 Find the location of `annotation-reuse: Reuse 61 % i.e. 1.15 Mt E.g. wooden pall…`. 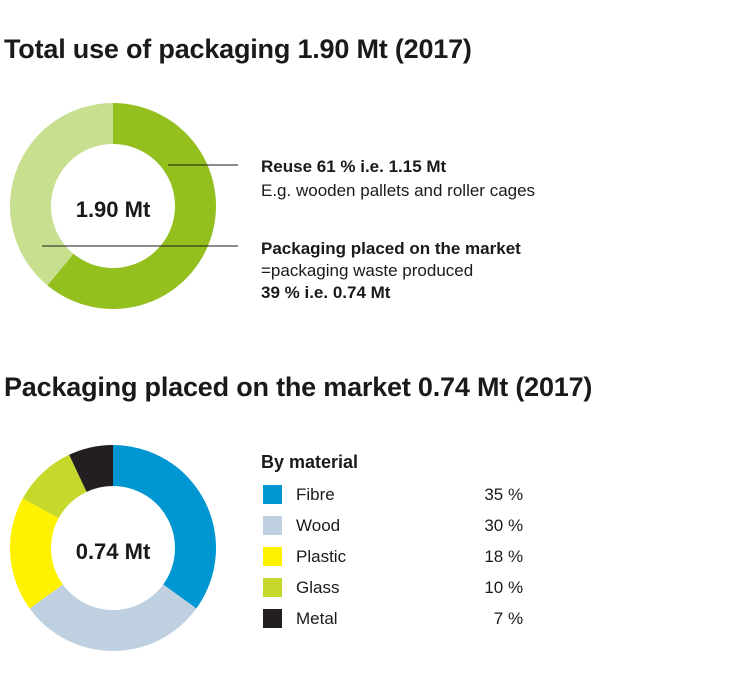

annotation-reuse: Reuse 61 % i.e. 1.15 Mt E.g. wooden pall… is located at coordinates (398, 179).